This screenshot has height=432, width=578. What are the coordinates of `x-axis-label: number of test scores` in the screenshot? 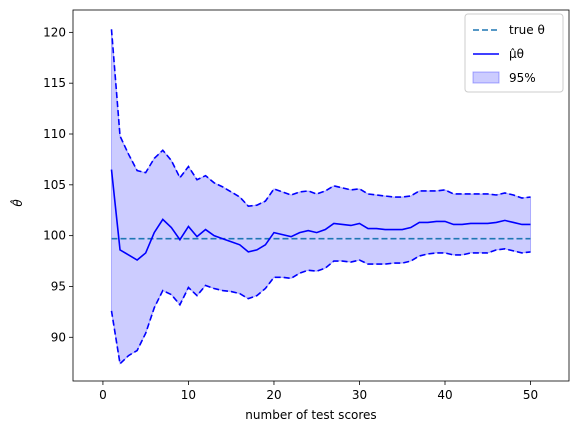 It's located at (310, 415).